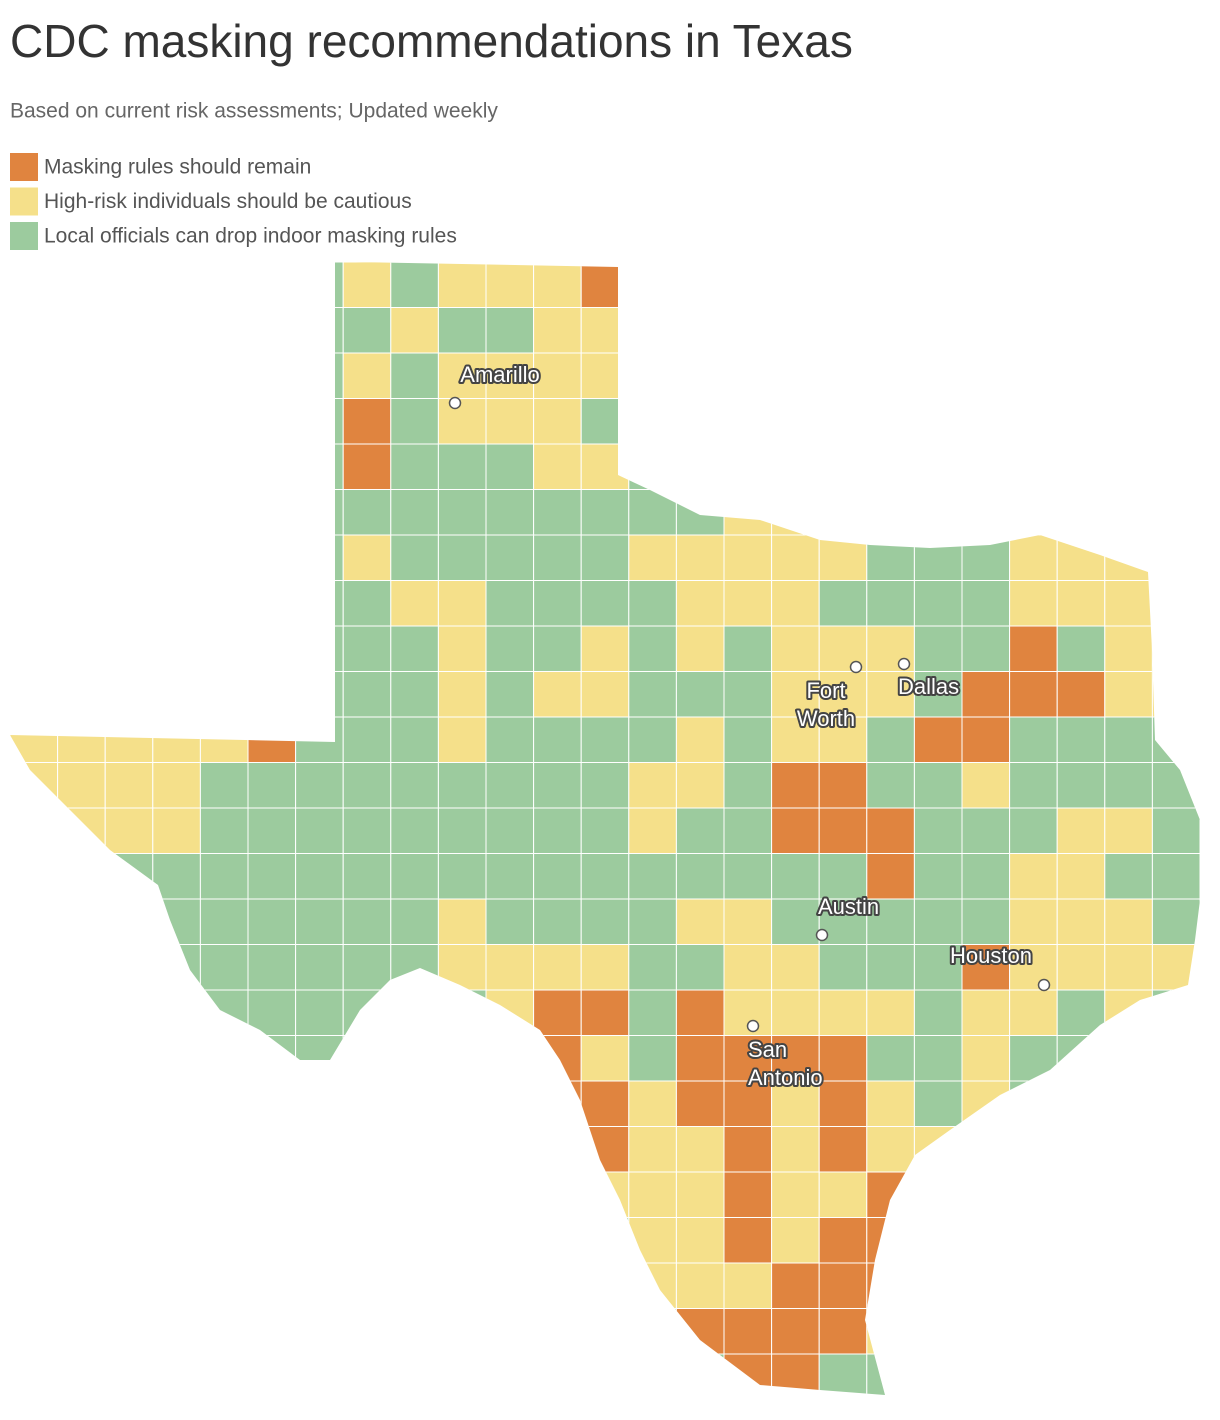 This screenshot has width=1220, height=1420. What do you see at coordinates (499, 374) in the screenshot?
I see `city-label: Amarillo` at bounding box center [499, 374].